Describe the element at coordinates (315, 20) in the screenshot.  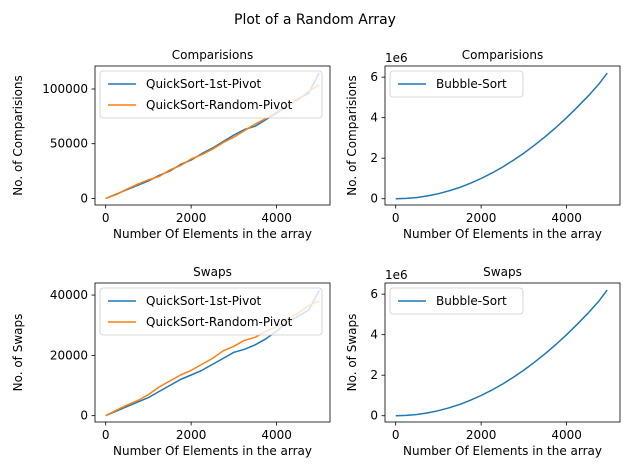
I see `figure-title: Plot of a Random Array` at that location.